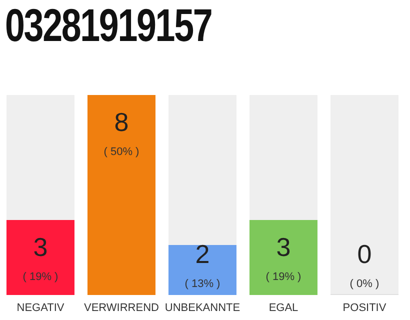 This screenshot has width=410, height=320. Describe the element at coordinates (122, 152) in the screenshot. I see `annotation: ( 50% )` at that location.